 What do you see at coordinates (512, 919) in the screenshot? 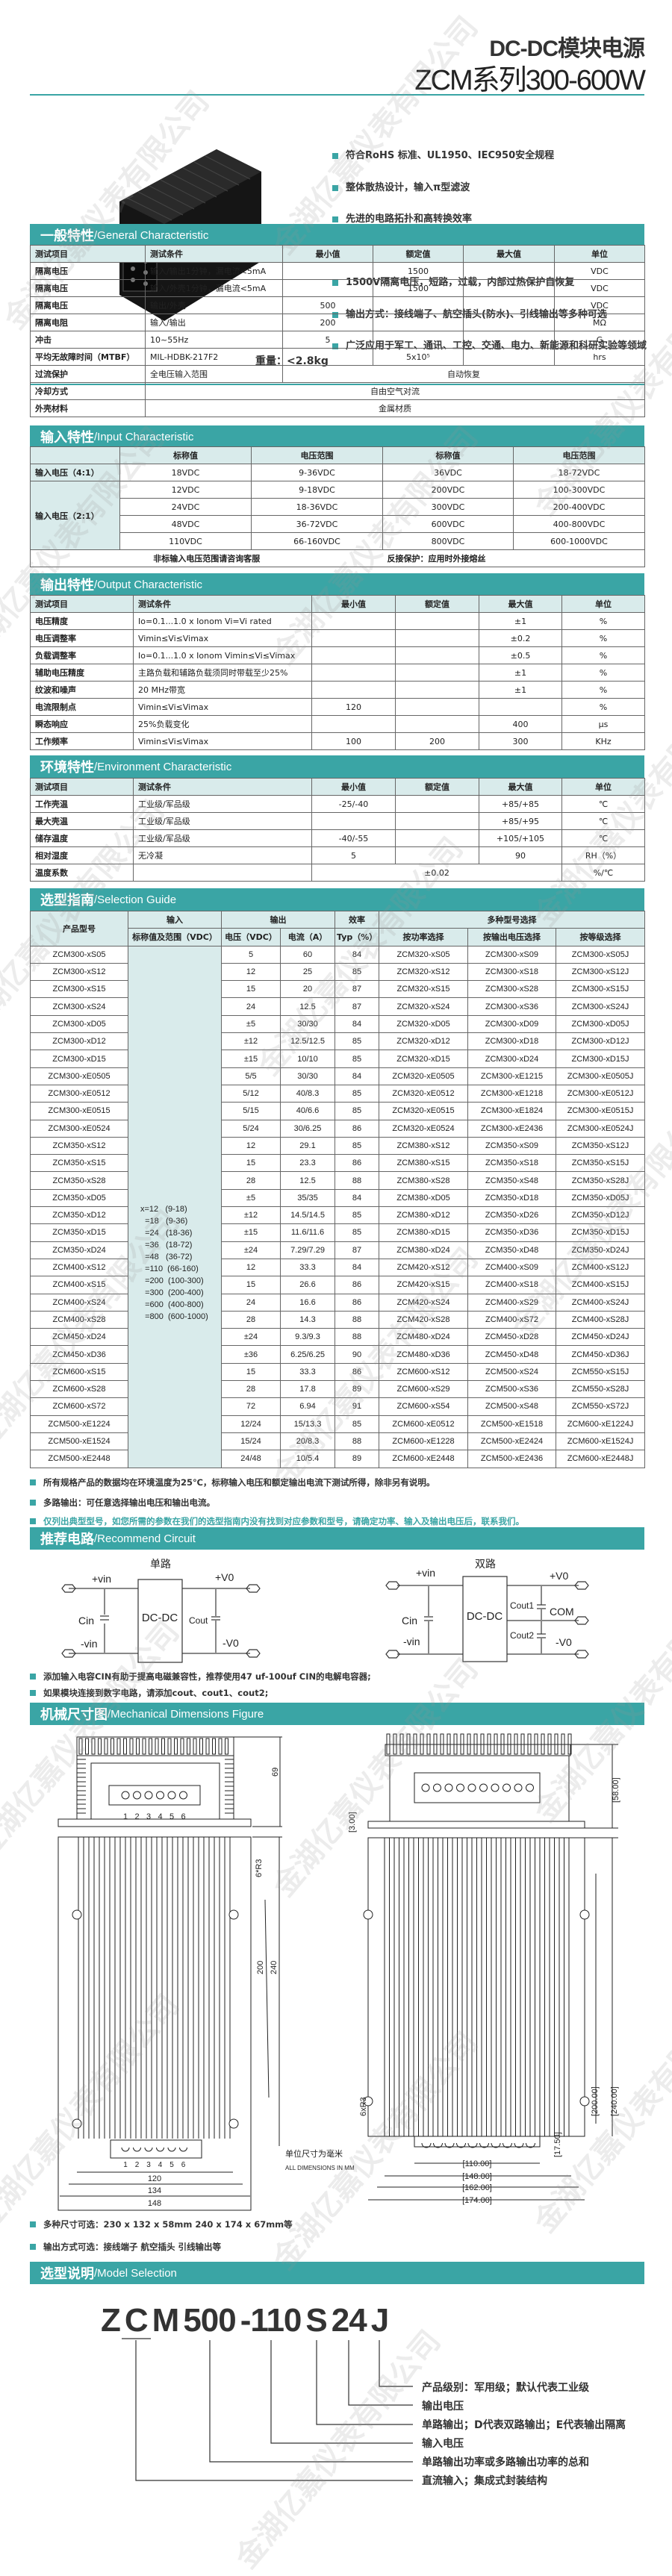
I see `column-header: 多种型号选择` at bounding box center [512, 919].